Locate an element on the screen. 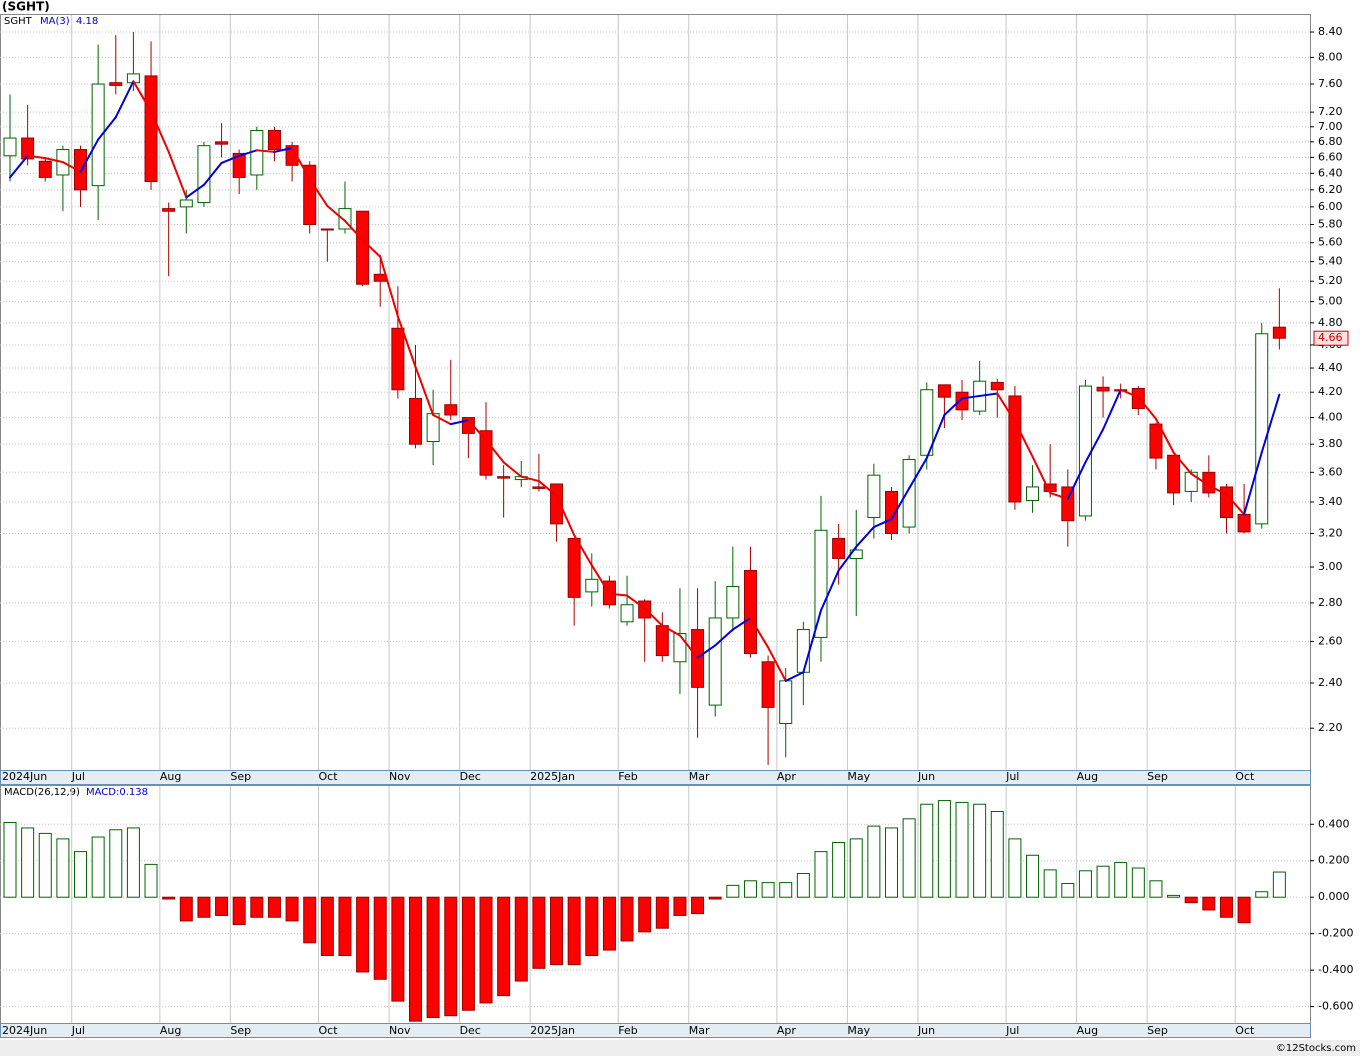 The image size is (1360, 1056). y-tick-label: 4.20 is located at coordinates (1330, 391).